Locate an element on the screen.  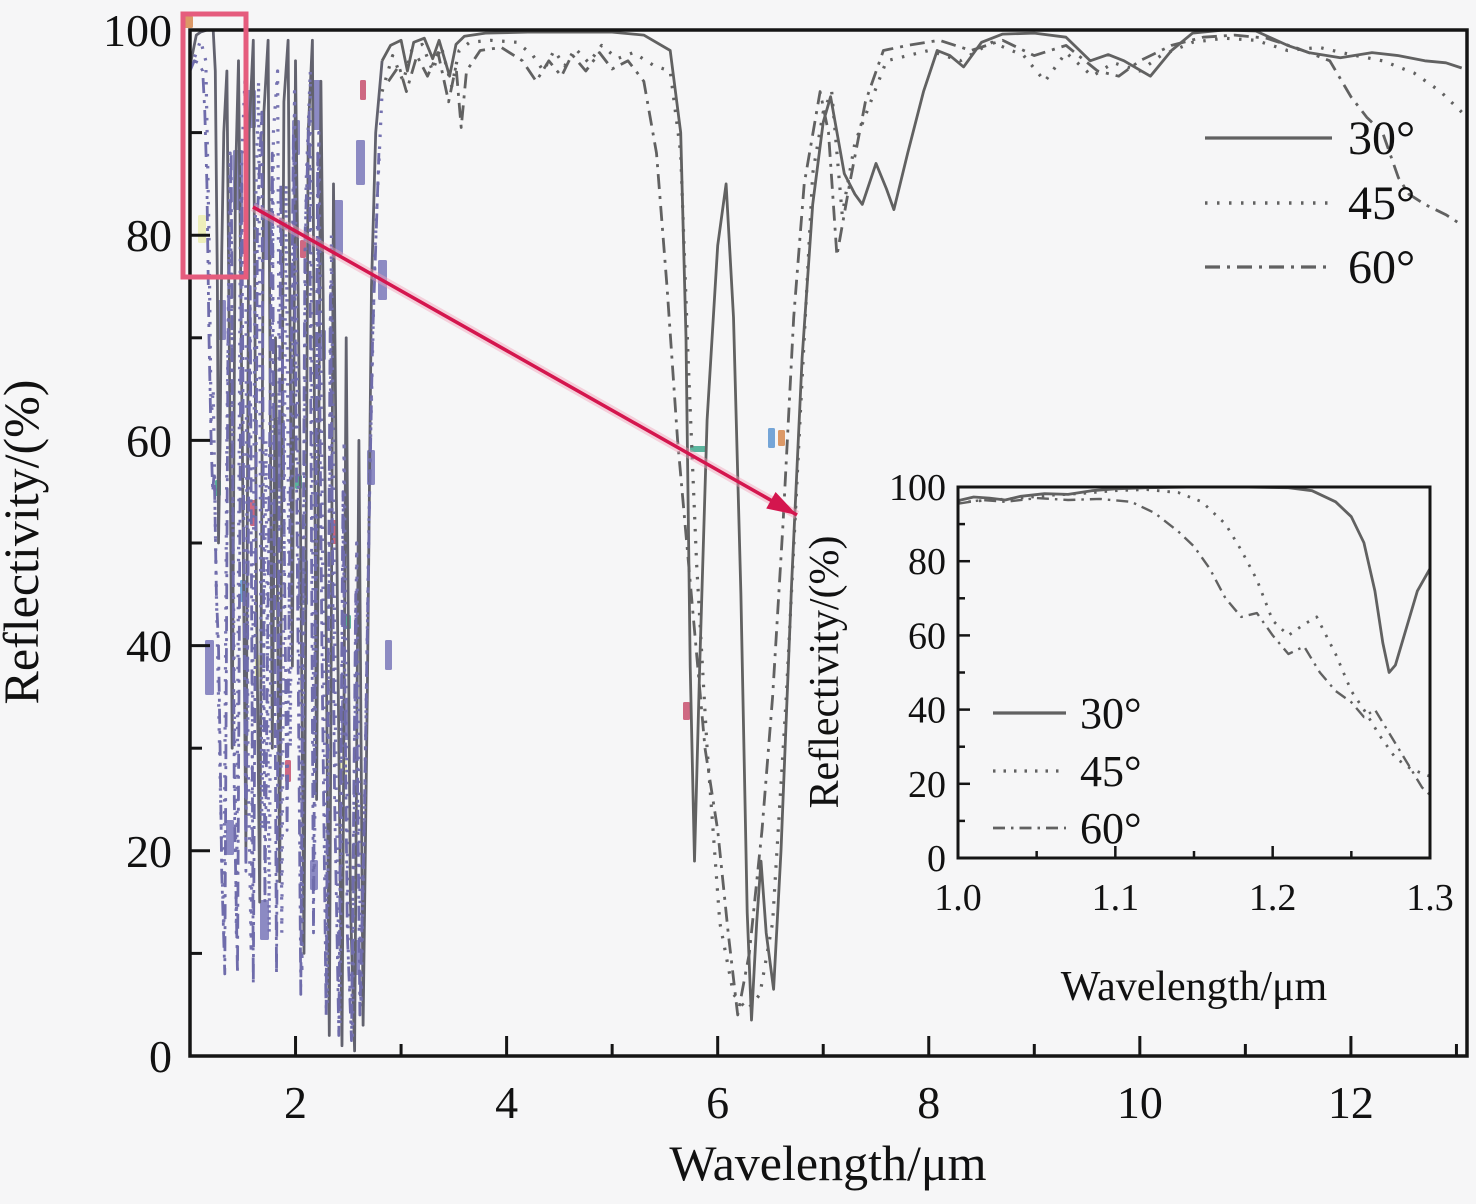
svg-text: 6 is located at coordinates (717, 1102).